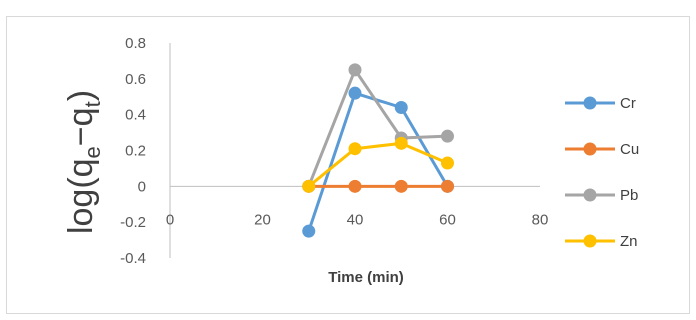  What do you see at coordinates (135, 115) in the screenshot?
I see `y-tick-label: 0.4` at bounding box center [135, 115].